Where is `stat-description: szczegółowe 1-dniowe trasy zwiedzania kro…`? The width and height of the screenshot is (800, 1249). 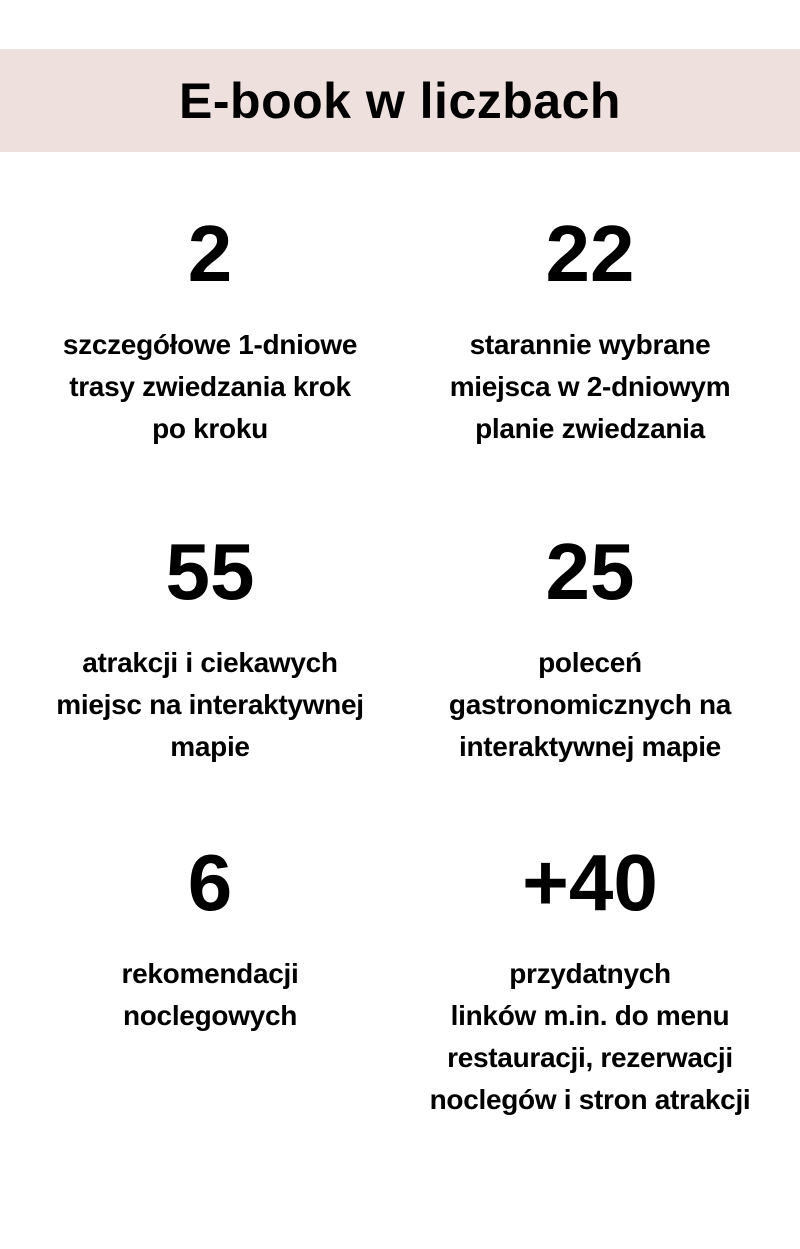 stat-description: szczegółowe 1-dniowe trasy zwiedzania kro… is located at coordinates (210, 386).